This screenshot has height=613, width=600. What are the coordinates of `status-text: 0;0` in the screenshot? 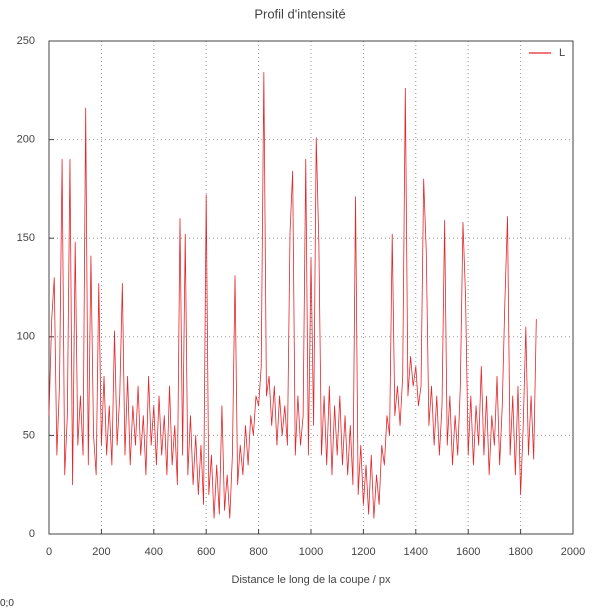 It's located at (7, 603).